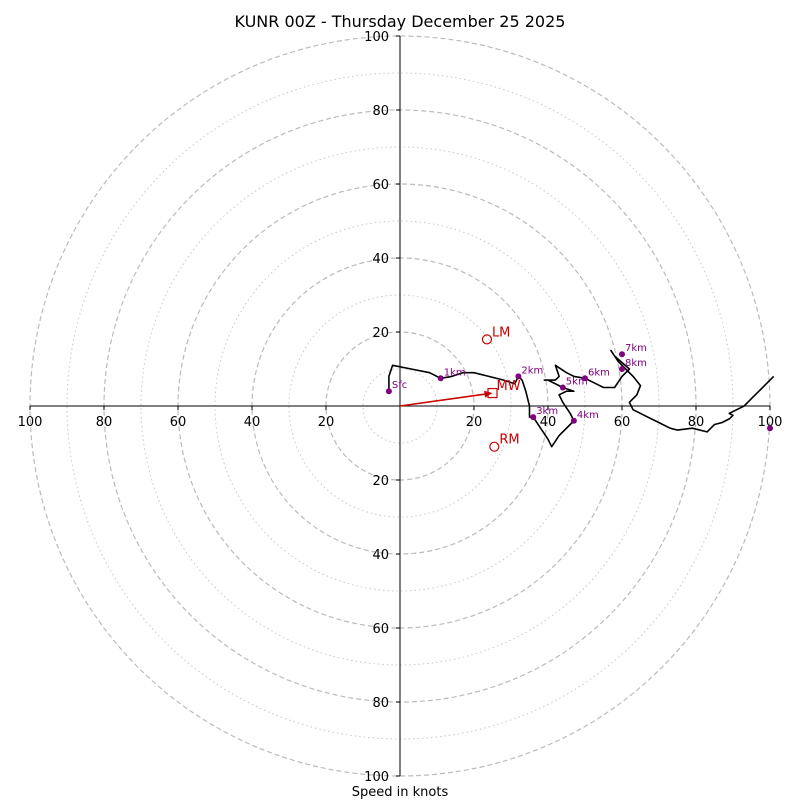 Image resolution: width=800 pixels, height=800 pixels. What do you see at coordinates (518, 376) in the screenshot?
I see `height-marker-2km` at bounding box center [518, 376].